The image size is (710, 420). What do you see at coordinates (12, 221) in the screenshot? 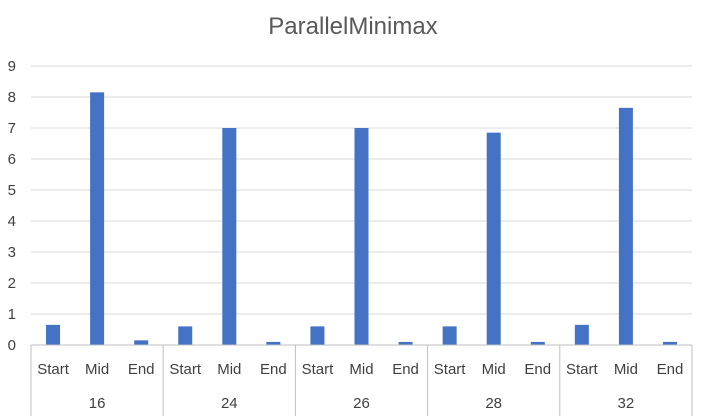
I see `y-tick-label: 4` at bounding box center [12, 221].